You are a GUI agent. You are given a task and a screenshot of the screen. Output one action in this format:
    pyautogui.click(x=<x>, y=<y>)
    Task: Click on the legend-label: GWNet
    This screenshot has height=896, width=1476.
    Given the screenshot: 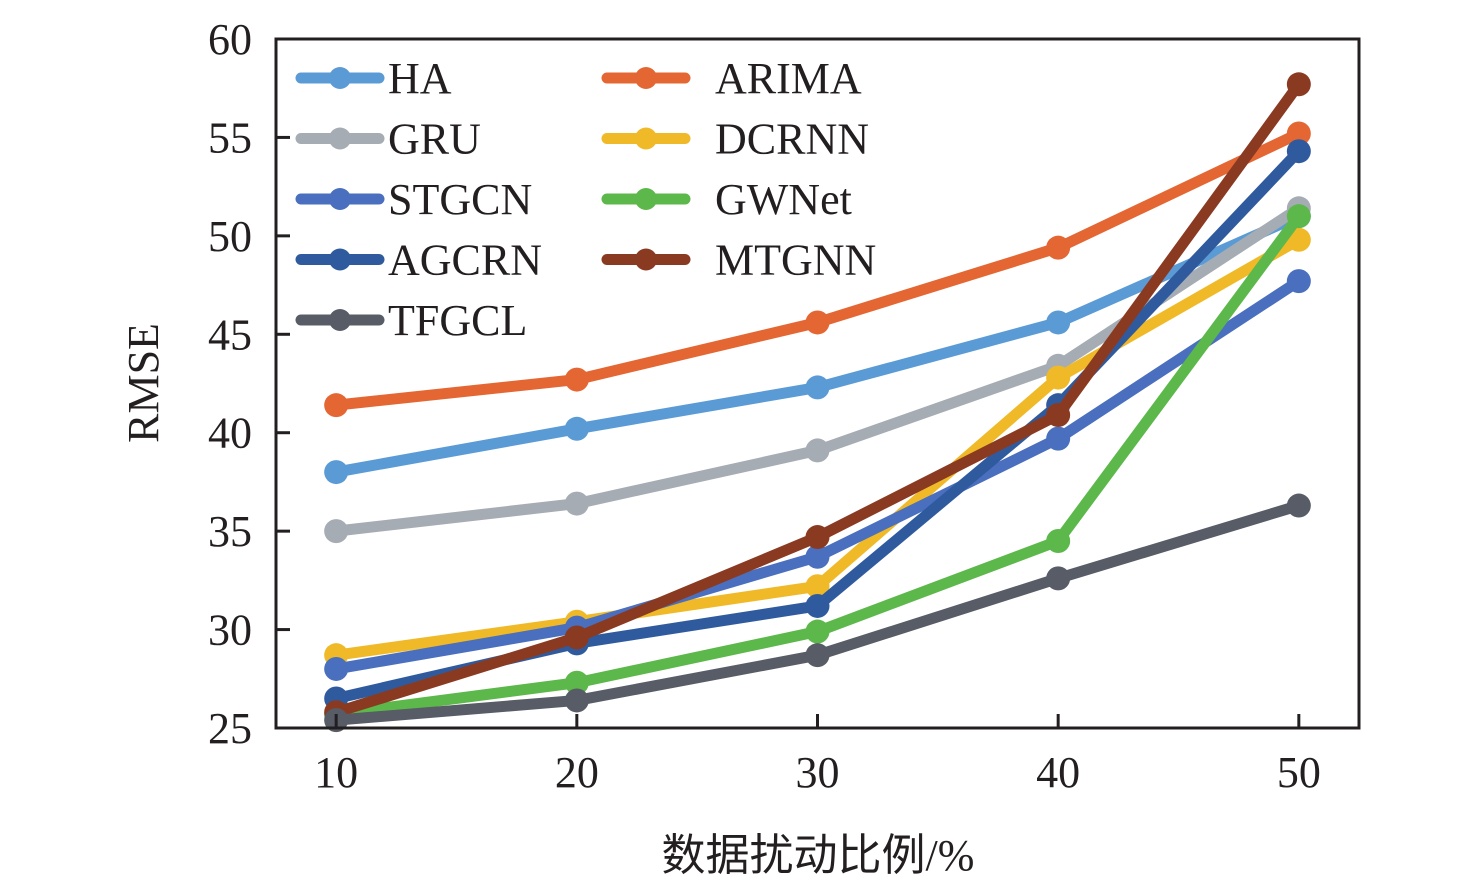 What is the action you would take?
    pyautogui.click(x=783, y=199)
    